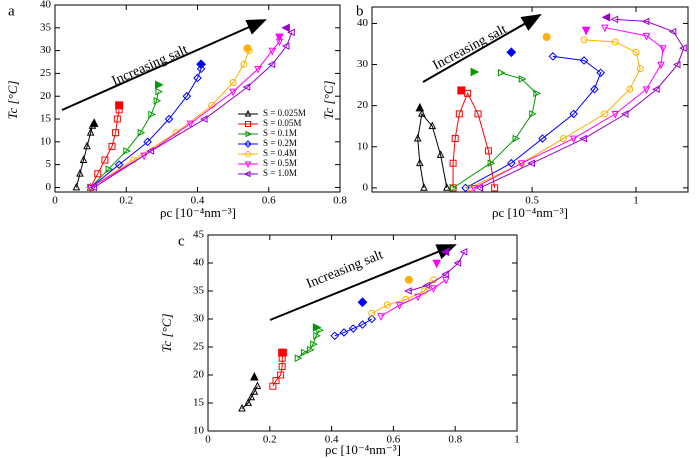 The image size is (700, 458). I want to click on y-axis-label: Tc [°C], so click(166, 332).